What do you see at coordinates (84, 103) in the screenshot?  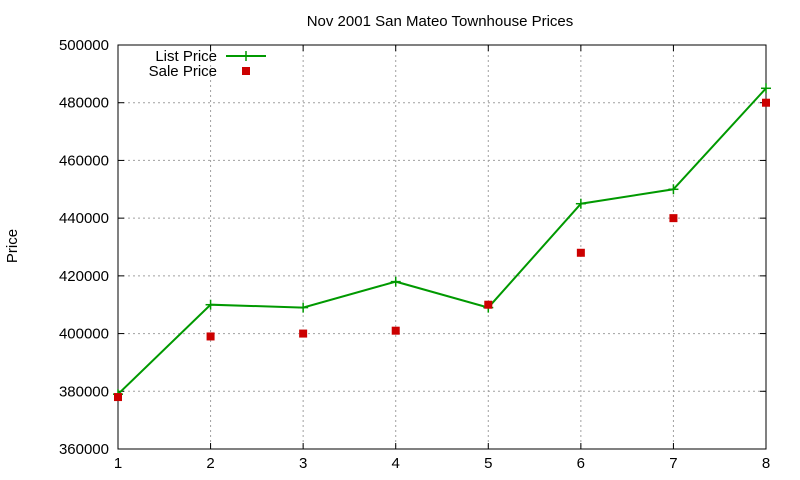 I see `y-tick-label: 480000` at bounding box center [84, 103].